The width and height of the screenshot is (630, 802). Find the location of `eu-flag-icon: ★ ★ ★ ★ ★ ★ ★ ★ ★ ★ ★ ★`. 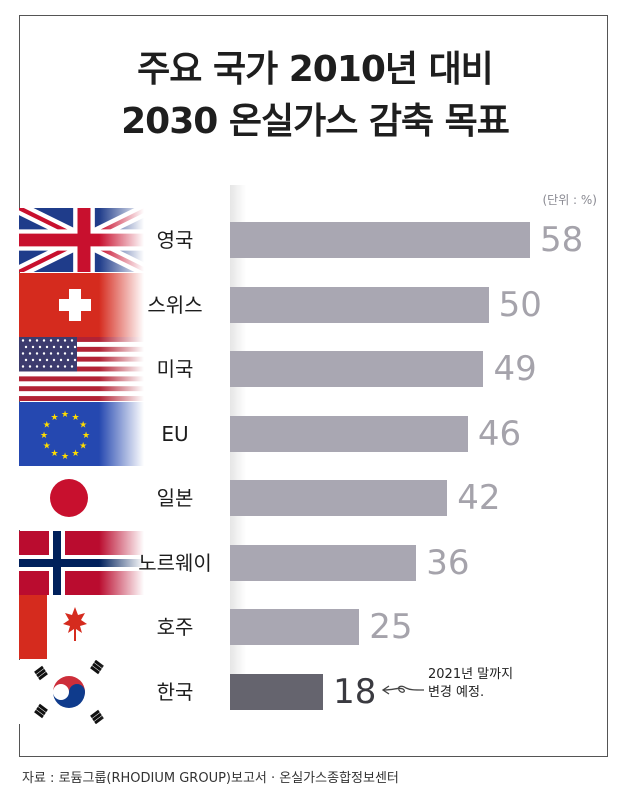

eu-flag-icon: ★ ★ ★ ★ ★ ★ ★ ★ ★ ★ ★ ★ is located at coordinates (84, 433).